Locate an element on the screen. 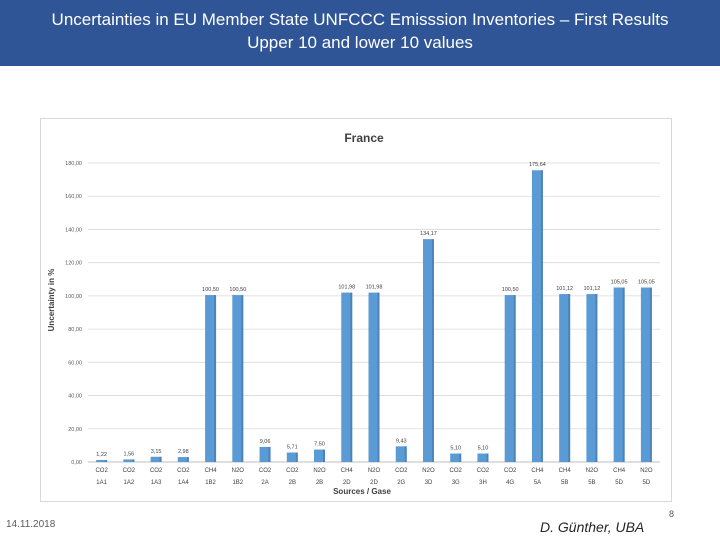 This screenshot has width=720, height=540. data-label: 2,98 is located at coordinates (183, 452).